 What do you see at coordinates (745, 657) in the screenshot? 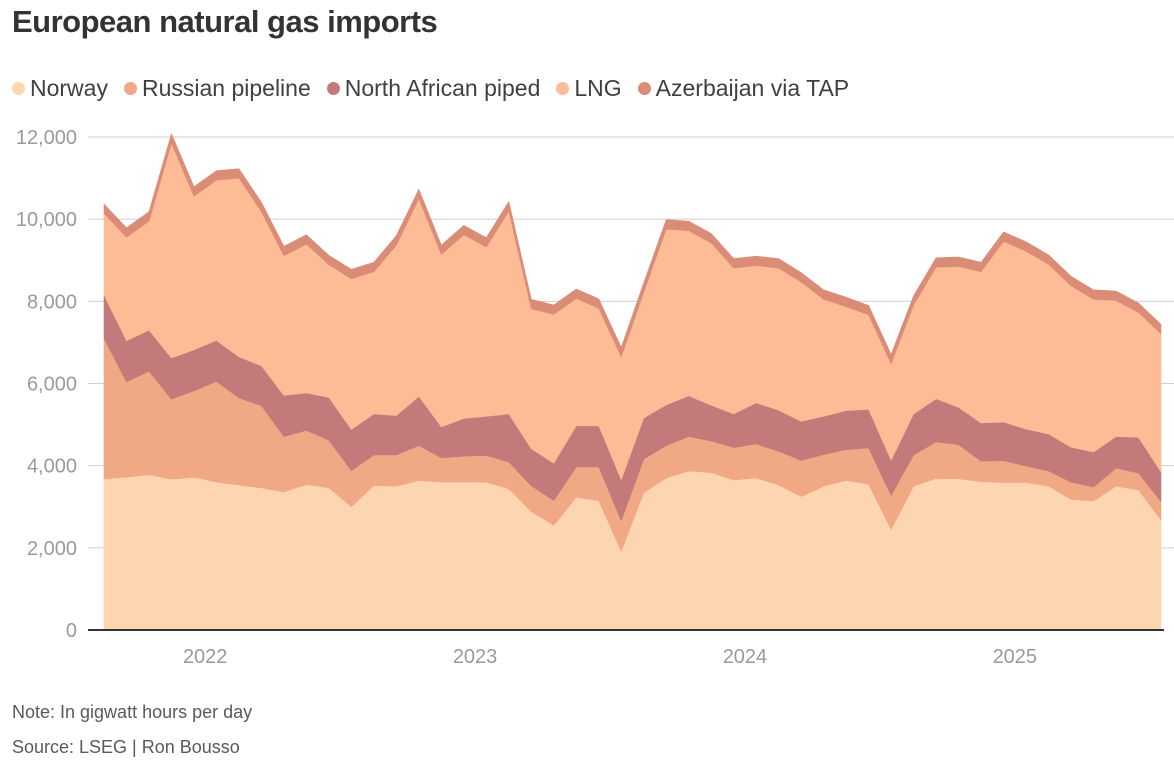
I see `x-tick-label: 2024` at bounding box center [745, 657].